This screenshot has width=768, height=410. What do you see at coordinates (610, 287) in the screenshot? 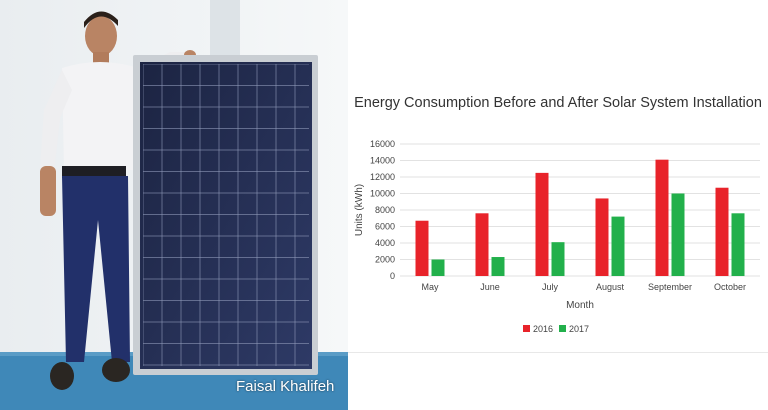
I see `x-tick-label: August` at bounding box center [610, 287].